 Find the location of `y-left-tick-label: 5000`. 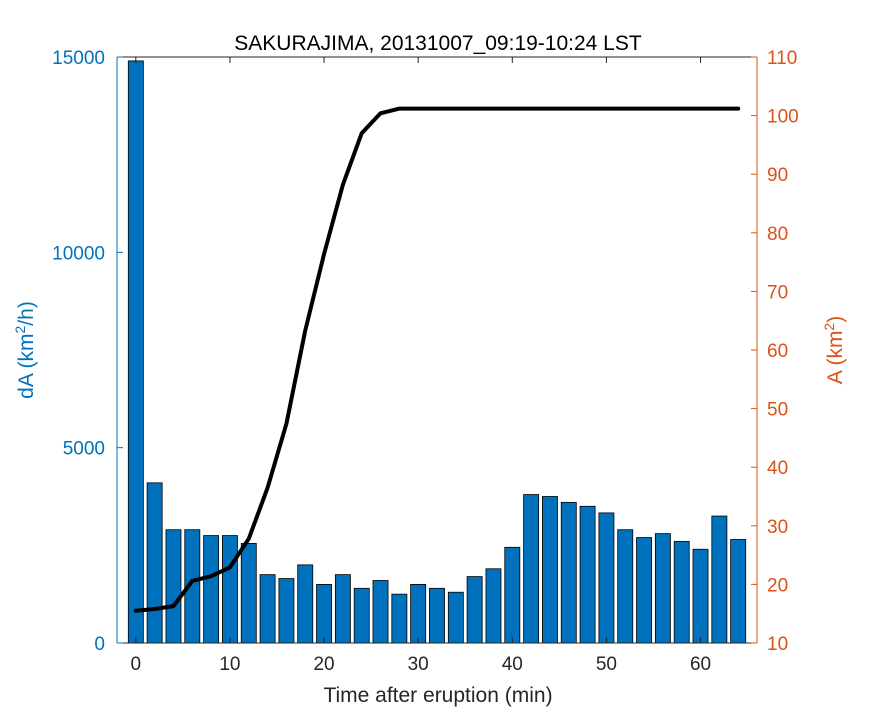

y-left-tick-label: 5000 is located at coordinates (84, 449).